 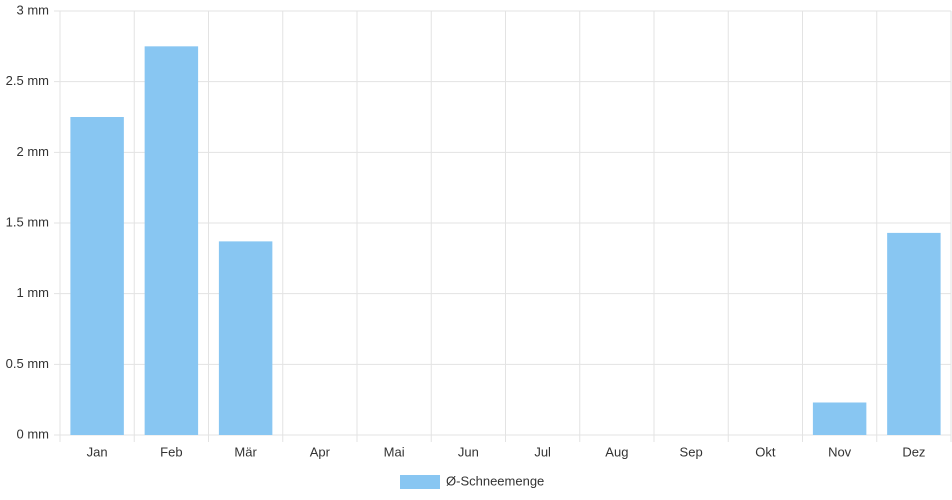 I want to click on x-tick-label: Feb, so click(x=171, y=451).